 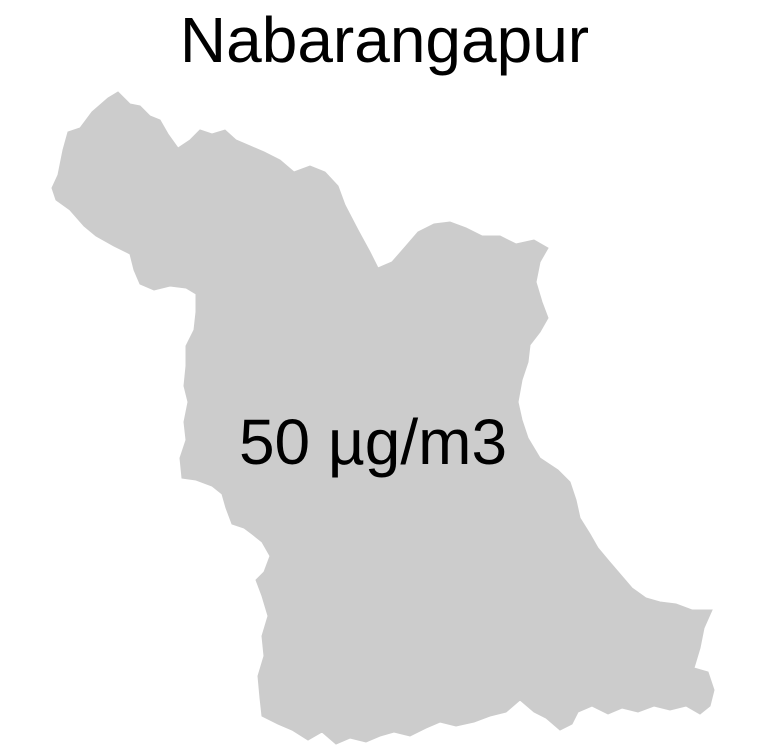 What do you see at coordinates (373, 442) in the screenshot?
I see `pollution-value-label: 50 µg/m3` at bounding box center [373, 442].